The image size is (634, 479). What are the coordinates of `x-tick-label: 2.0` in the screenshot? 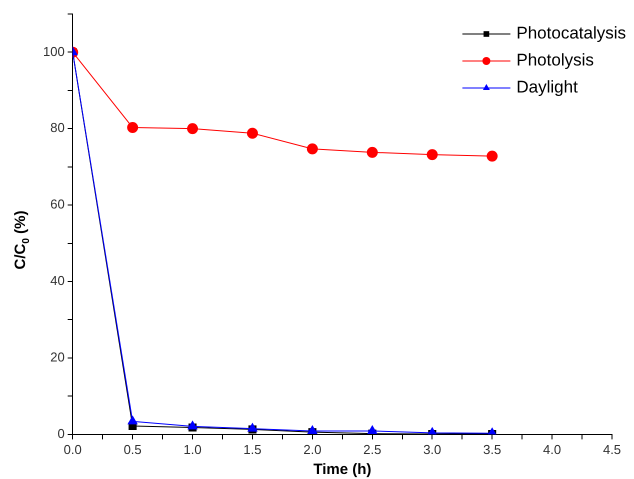 It's located at (312, 449).